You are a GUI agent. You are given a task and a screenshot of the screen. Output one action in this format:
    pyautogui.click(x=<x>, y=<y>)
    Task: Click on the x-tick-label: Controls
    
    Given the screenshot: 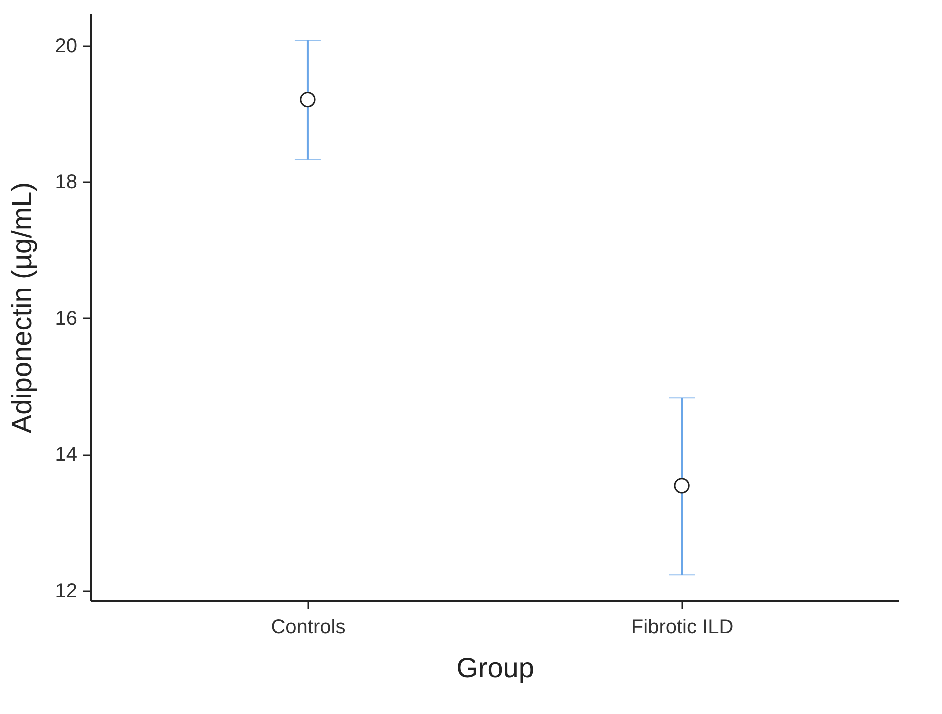 What is the action you would take?
    pyautogui.click(x=308, y=627)
    